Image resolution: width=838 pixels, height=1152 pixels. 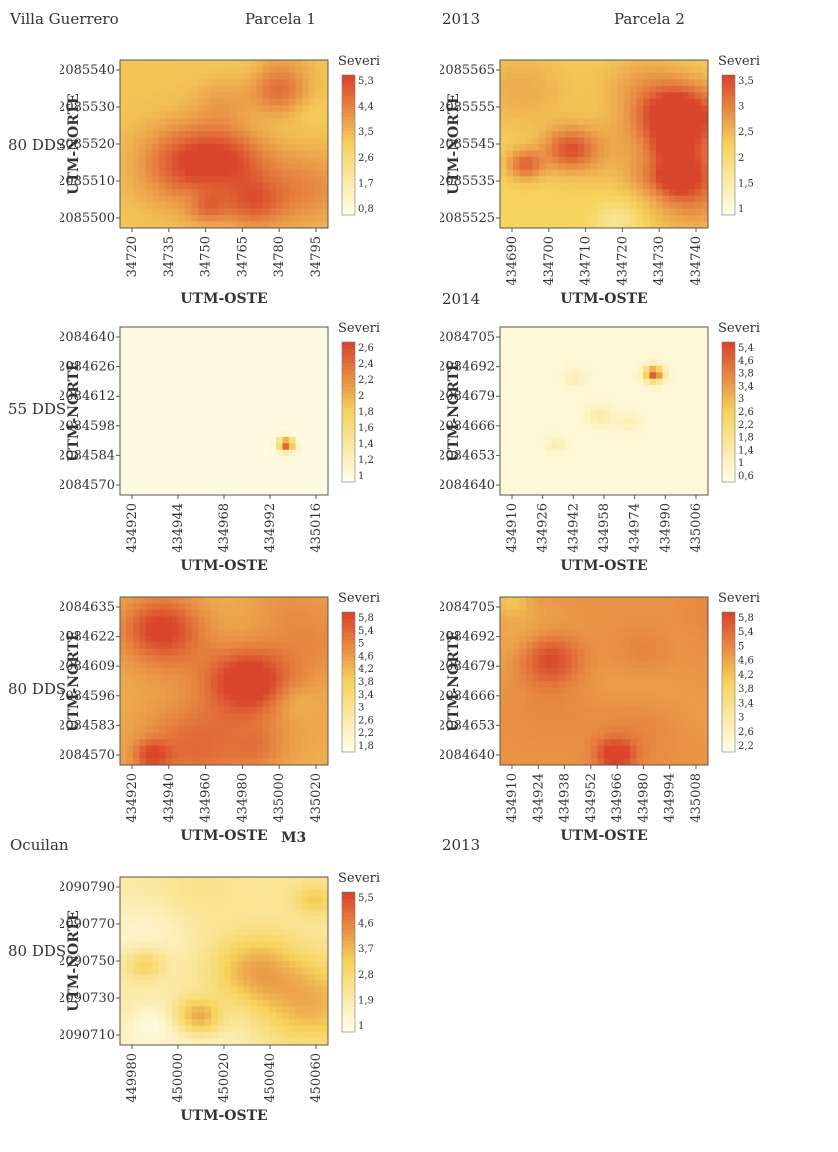 I want to click on x-tick-label: 34780, so click(x=279, y=256).